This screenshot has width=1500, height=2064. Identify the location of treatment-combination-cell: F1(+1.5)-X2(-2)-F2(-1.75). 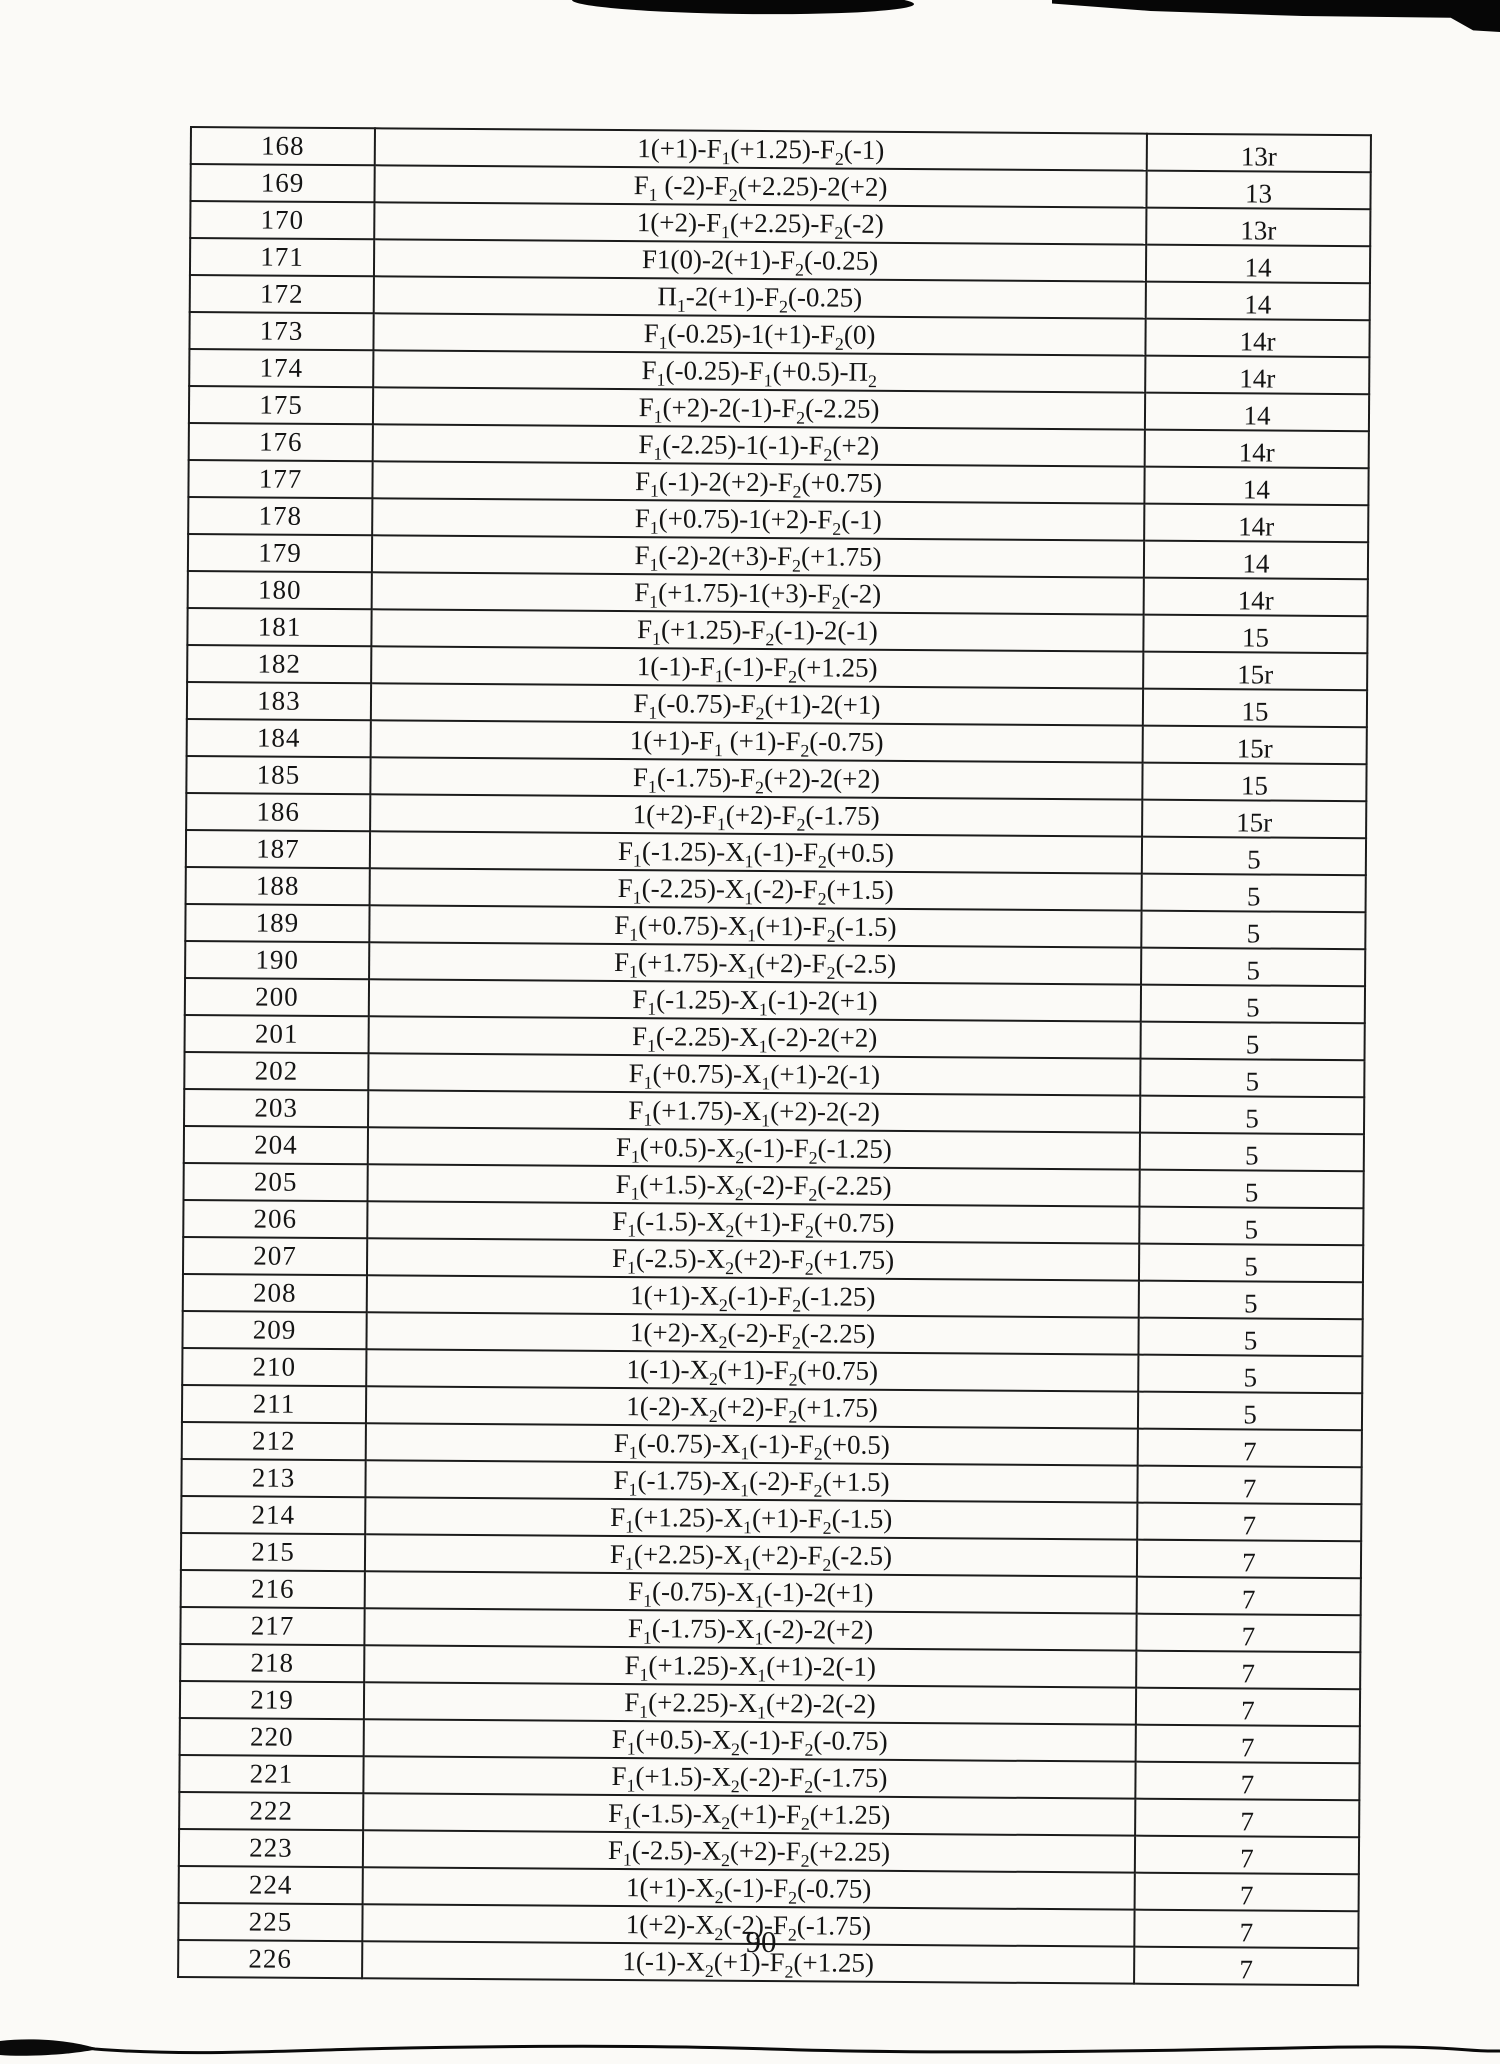
(749, 1777).